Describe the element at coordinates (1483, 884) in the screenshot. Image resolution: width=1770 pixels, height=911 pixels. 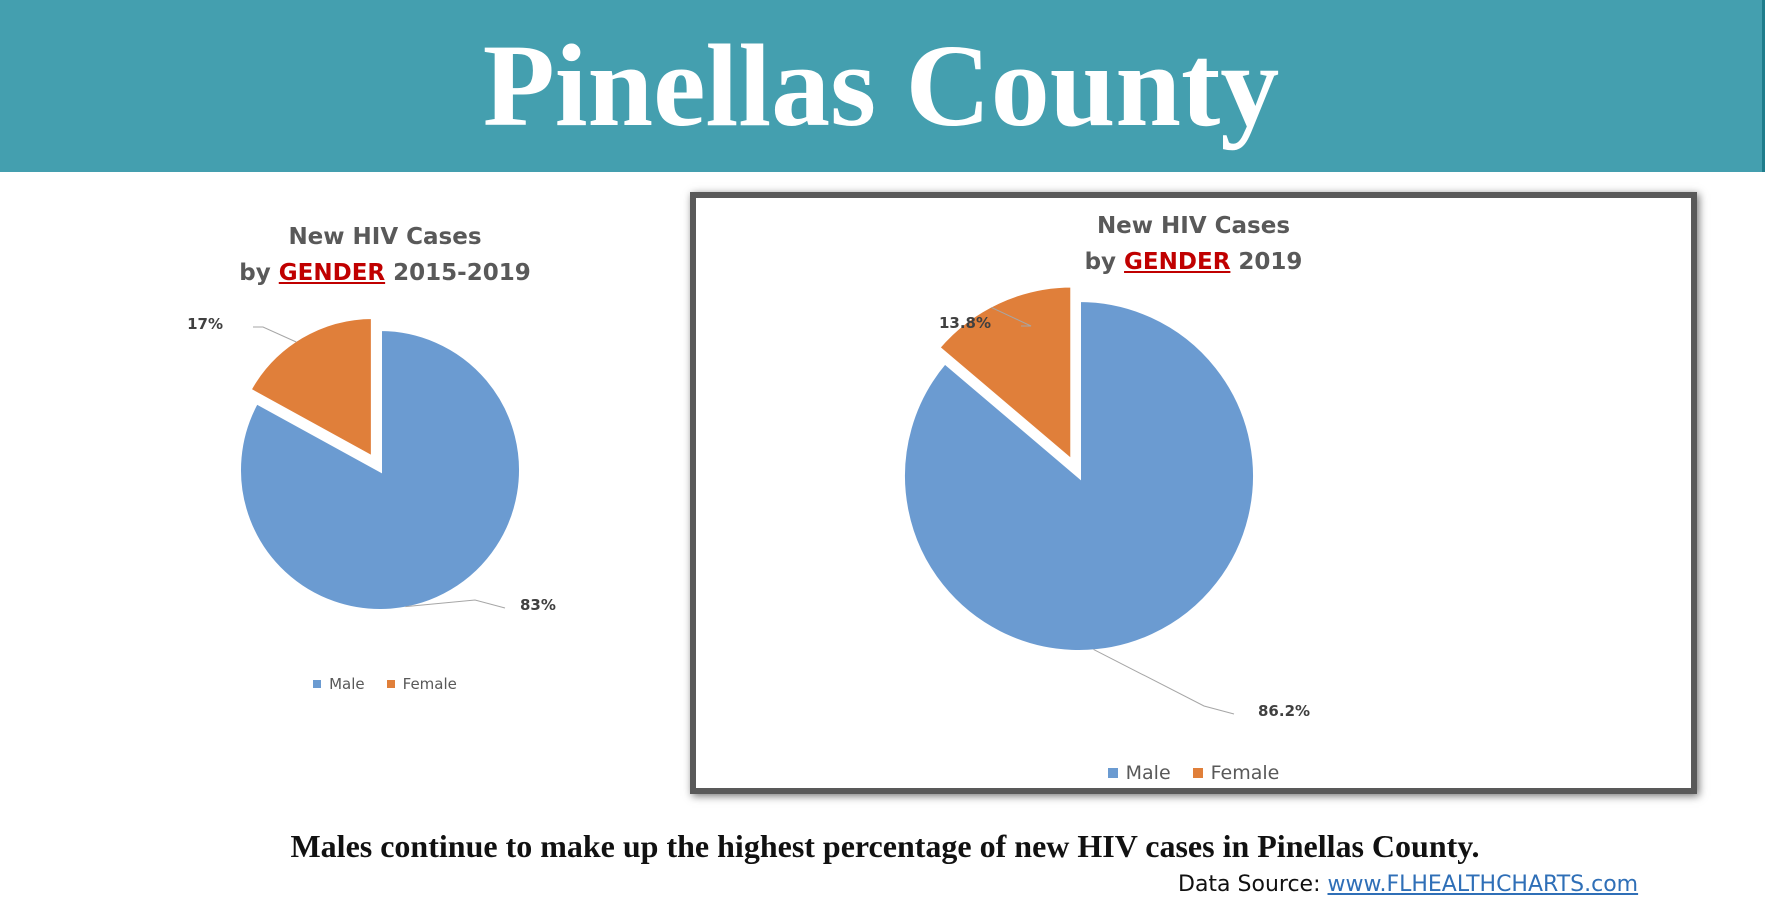
I see `data-source-link: www.FLHEALTHCHARTS.com` at that location.